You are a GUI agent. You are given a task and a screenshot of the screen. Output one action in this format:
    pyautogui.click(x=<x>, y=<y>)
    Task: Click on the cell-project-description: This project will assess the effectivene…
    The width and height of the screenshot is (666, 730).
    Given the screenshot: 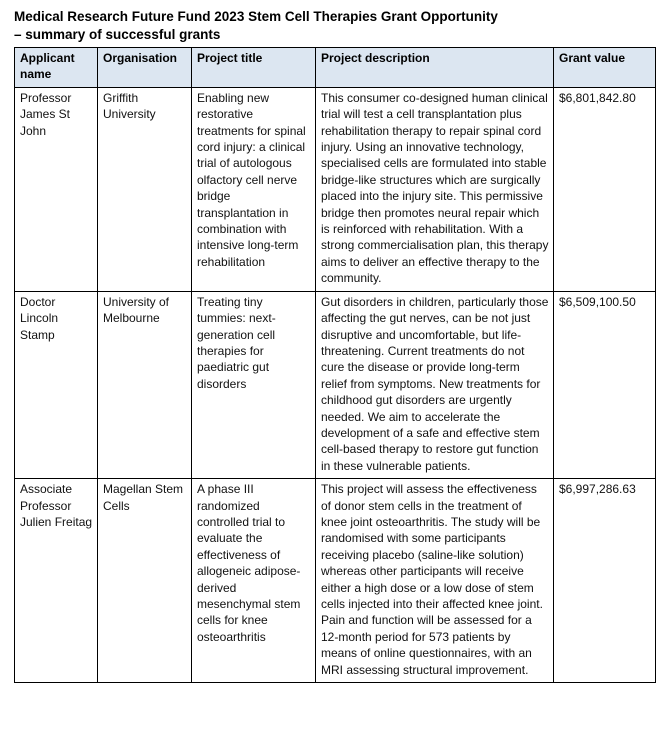 What is the action you would take?
    pyautogui.click(x=434, y=581)
    